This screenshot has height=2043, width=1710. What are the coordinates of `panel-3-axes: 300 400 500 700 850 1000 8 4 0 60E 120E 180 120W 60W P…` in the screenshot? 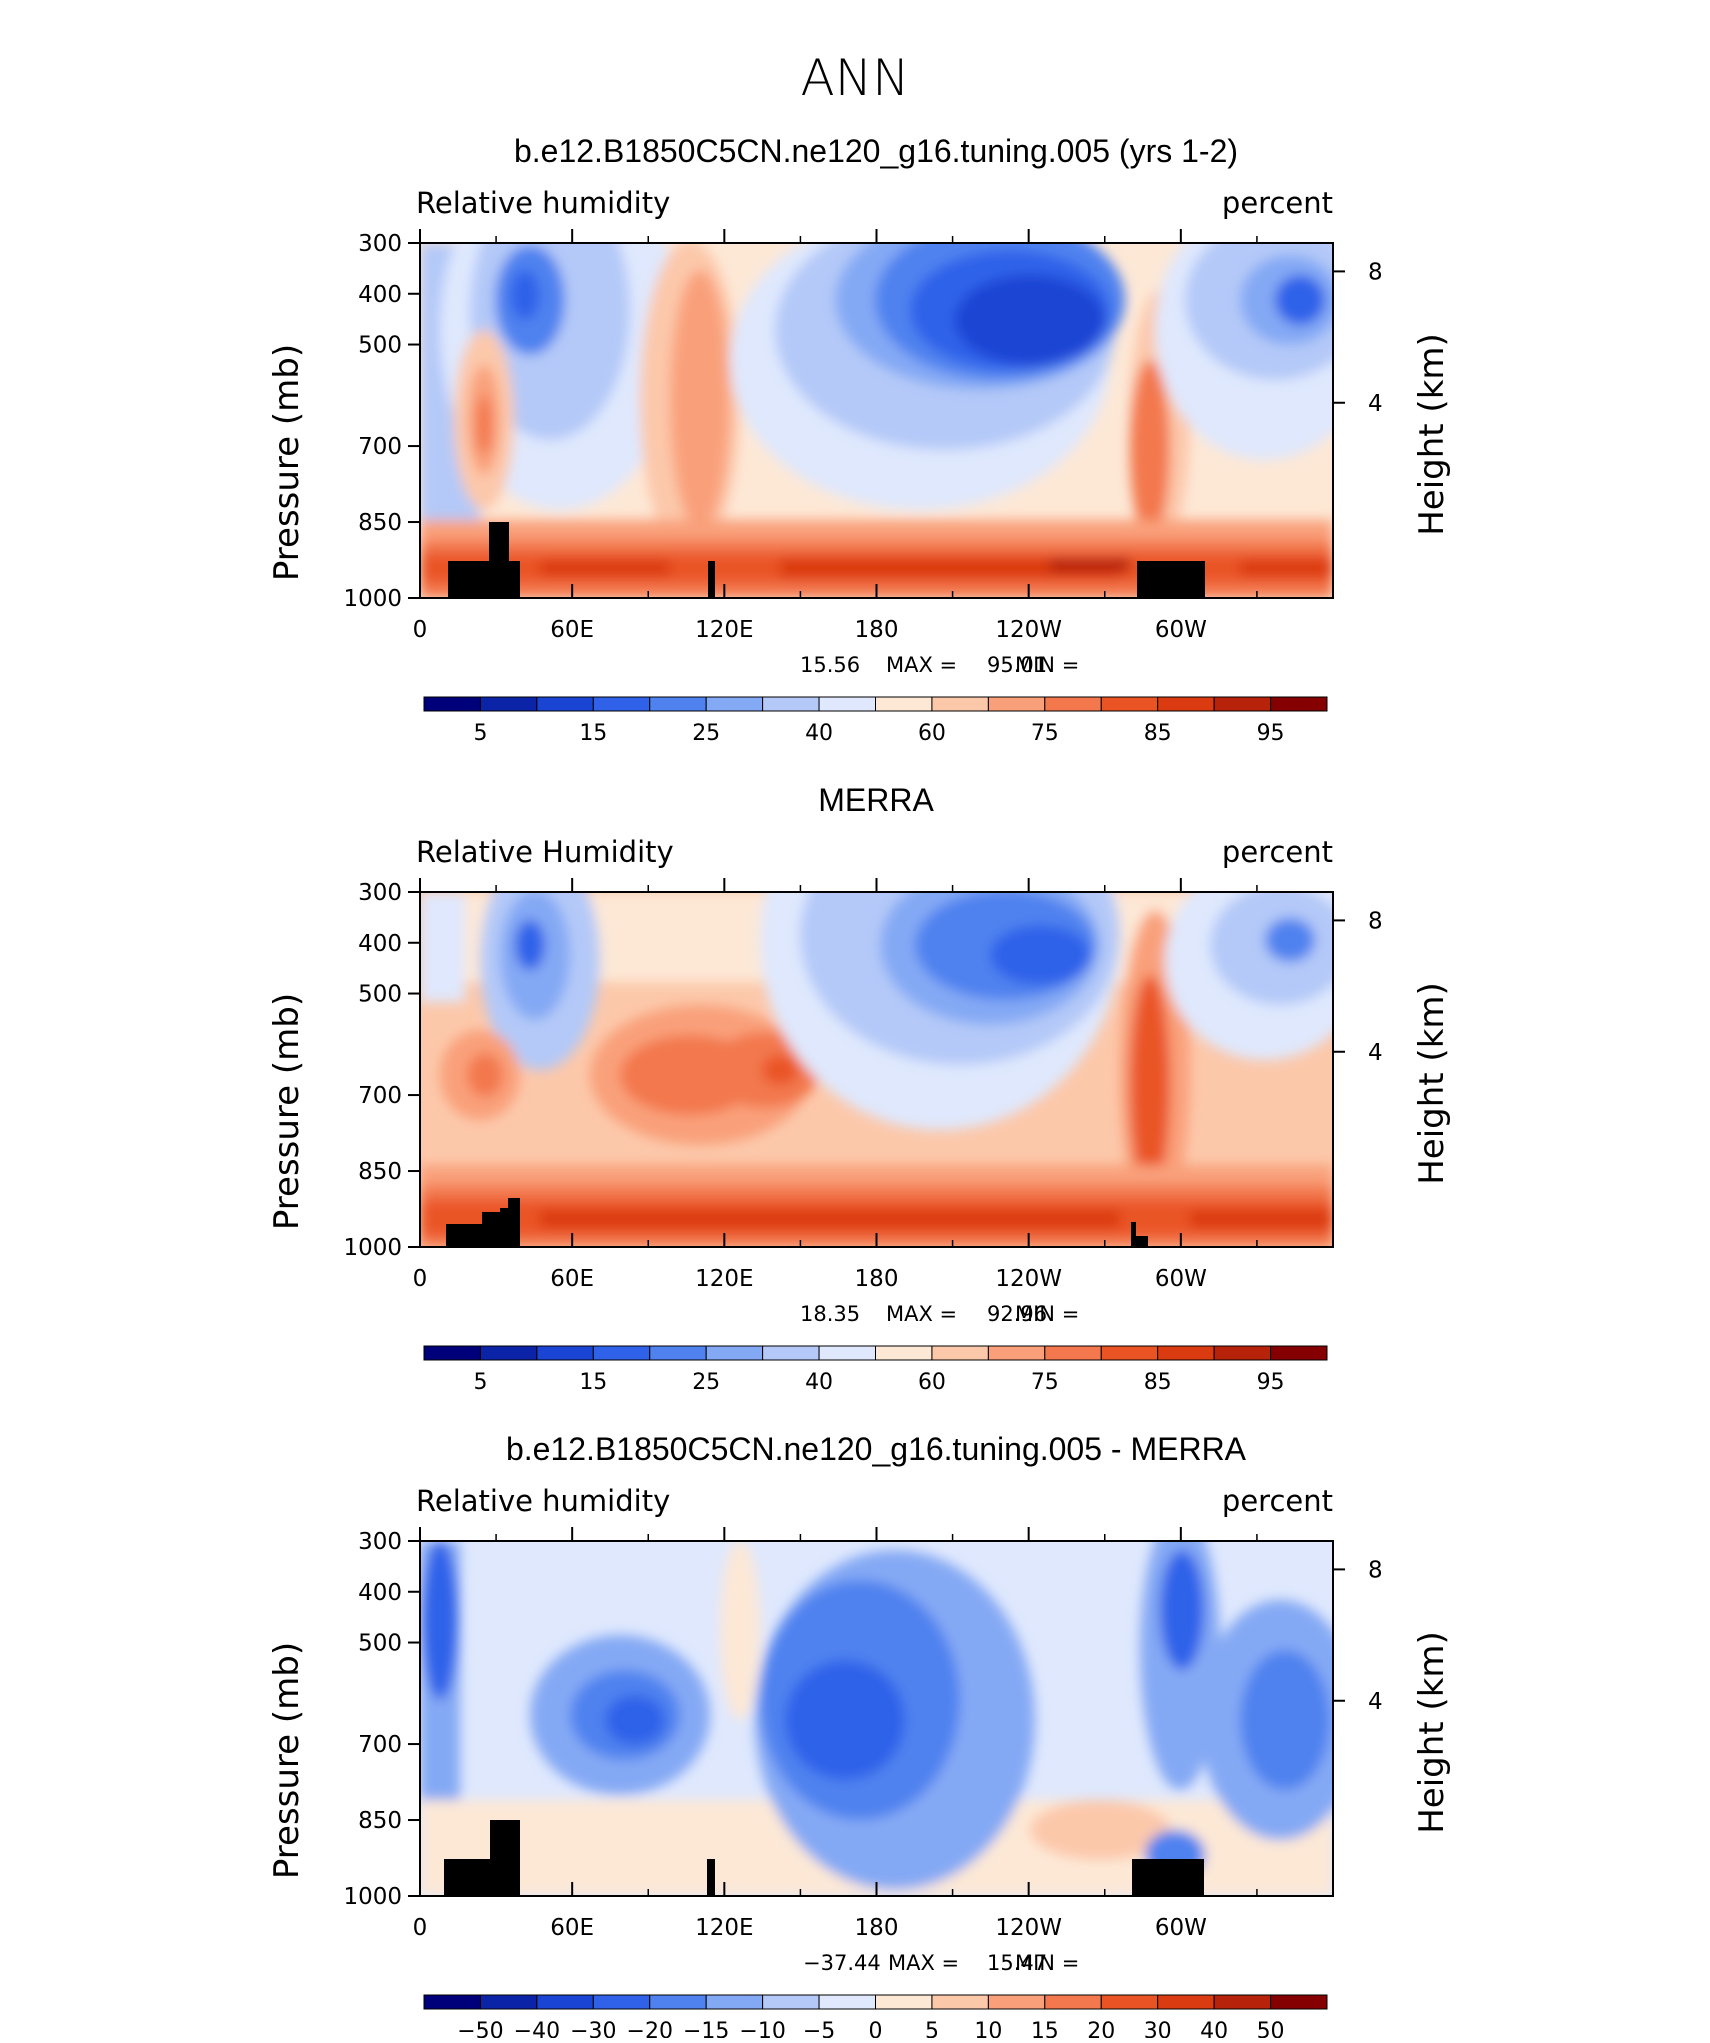 It's located at (859, 1734).